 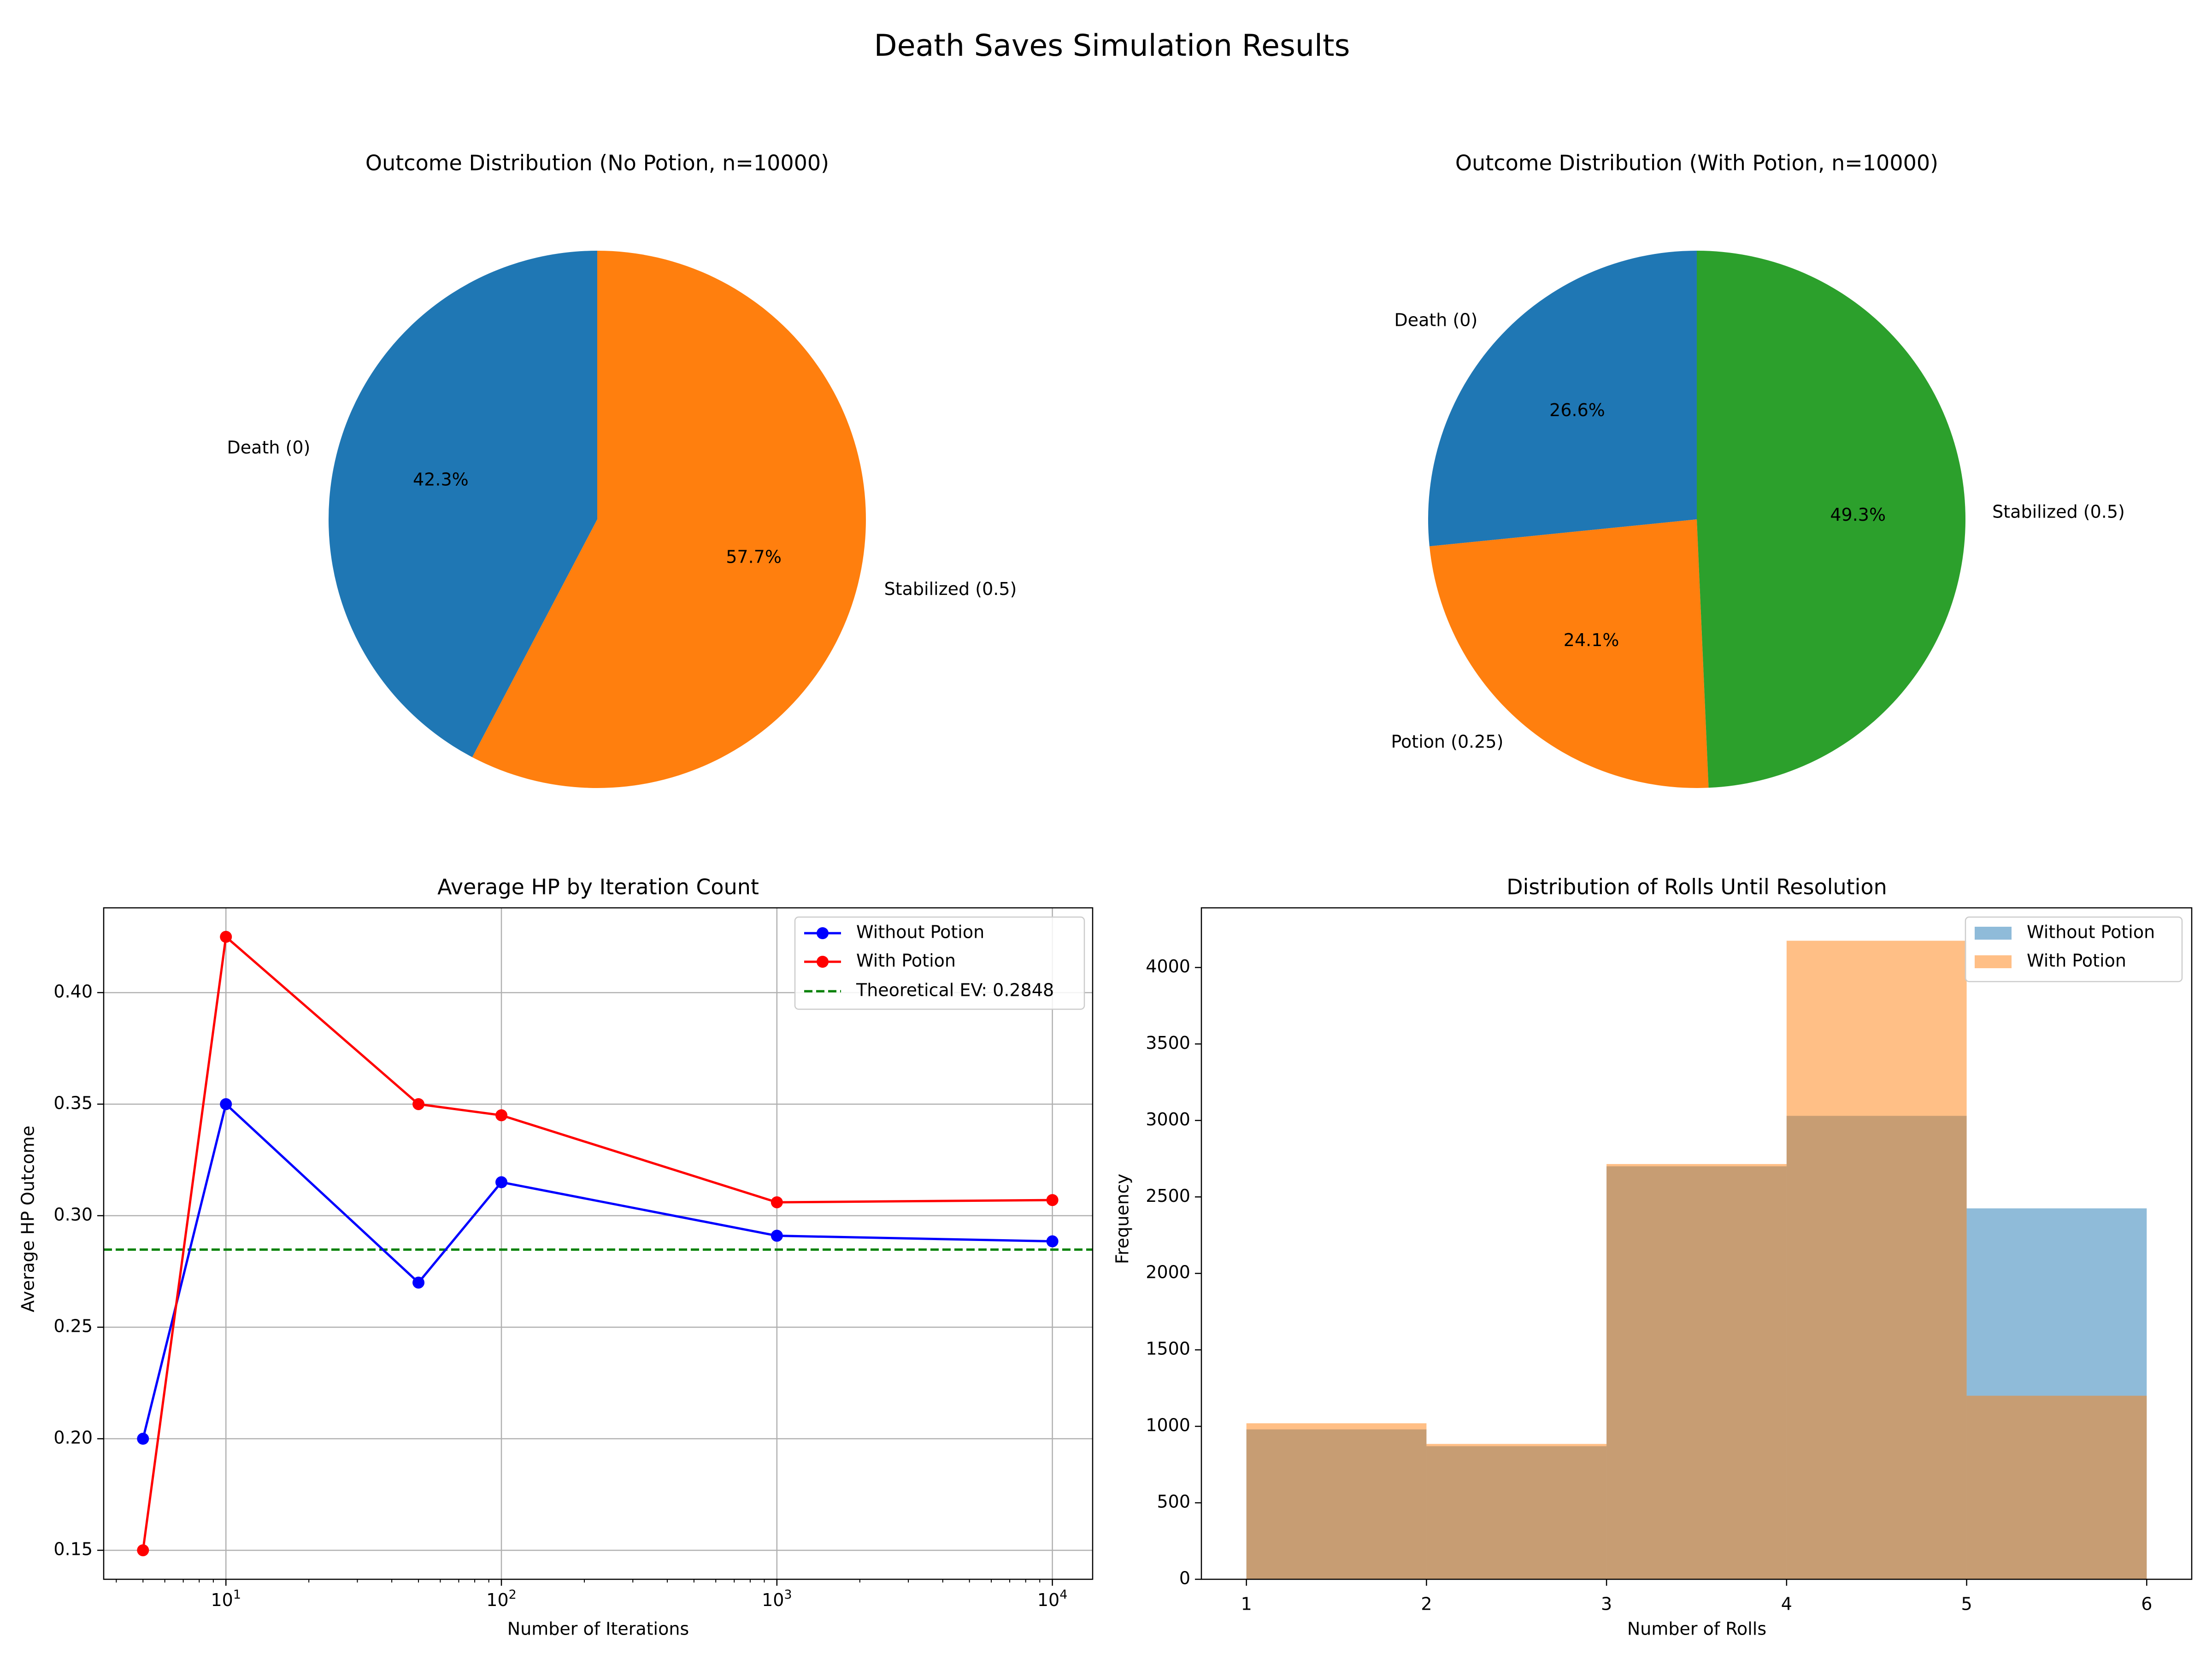 I want to click on figure-title: Death Saves Simulation Results, so click(x=1112, y=46).